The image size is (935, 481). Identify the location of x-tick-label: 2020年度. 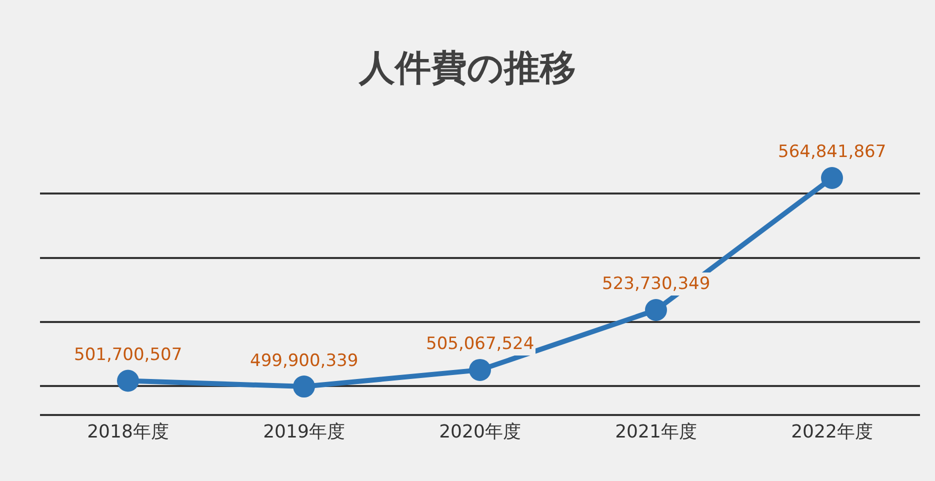
(480, 432).